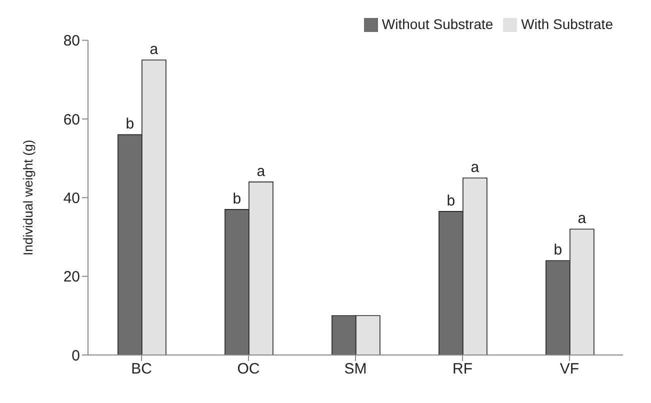 Image resolution: width=651 pixels, height=403 pixels. What do you see at coordinates (438, 24) in the screenshot?
I see `legend-label: Without Substrate` at bounding box center [438, 24].